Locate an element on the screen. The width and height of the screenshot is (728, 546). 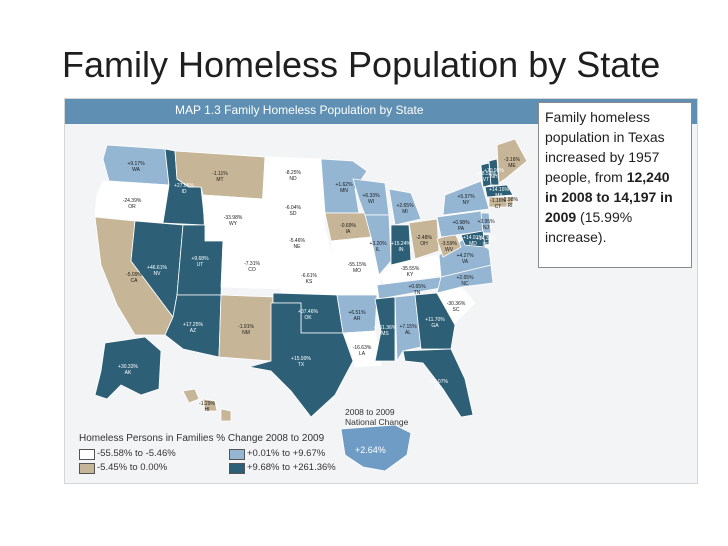
state-ma is located at coordinates (499, 191).